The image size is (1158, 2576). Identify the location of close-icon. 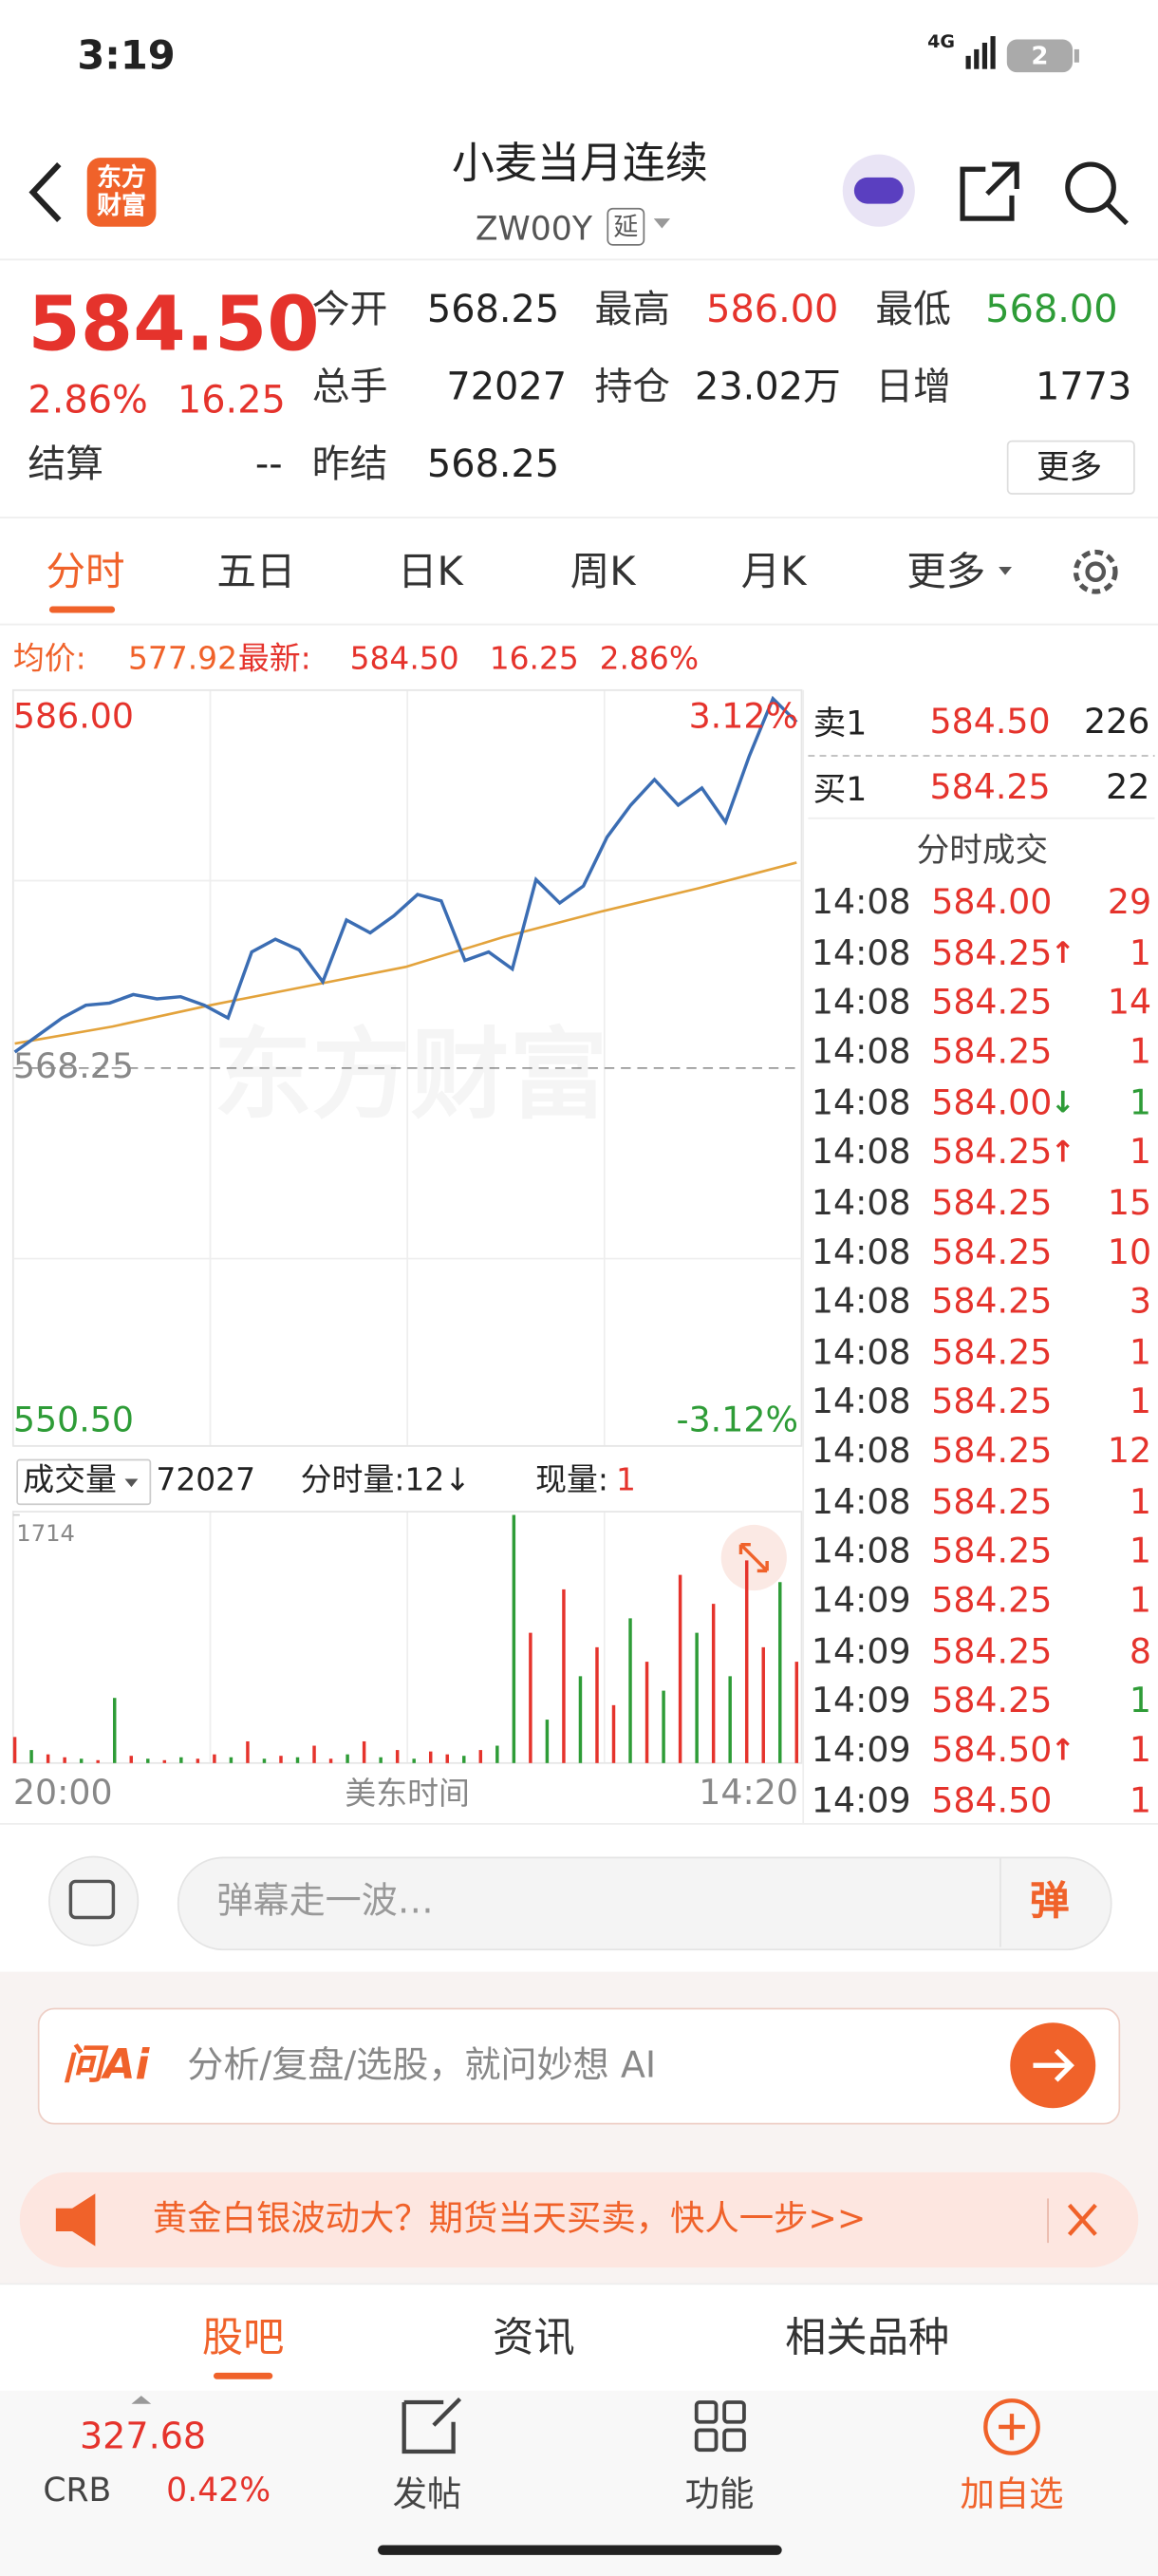
(1082, 2219).